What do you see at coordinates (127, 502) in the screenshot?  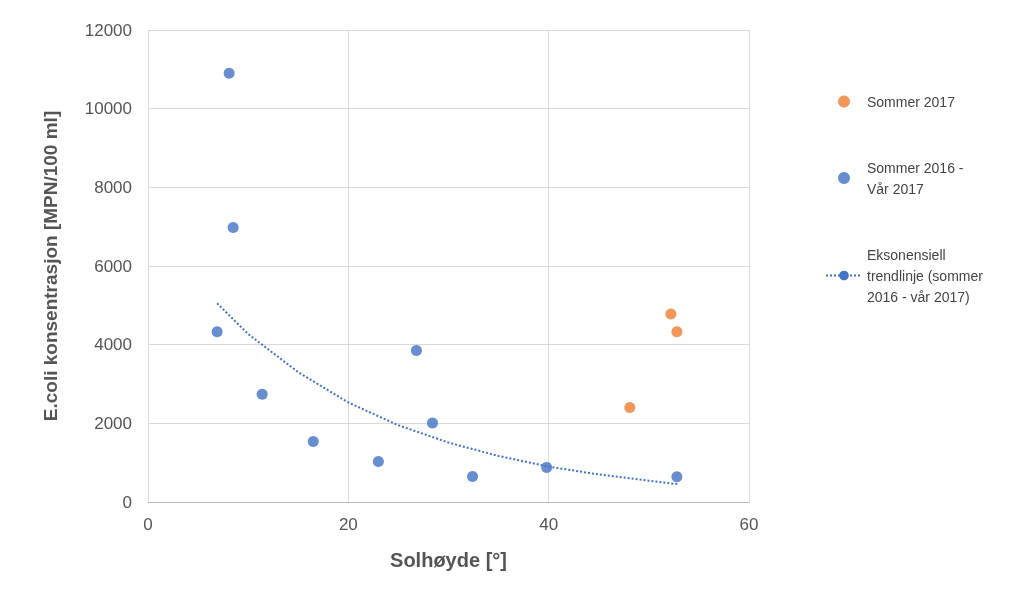 I see `y-tick-label: 0` at bounding box center [127, 502].